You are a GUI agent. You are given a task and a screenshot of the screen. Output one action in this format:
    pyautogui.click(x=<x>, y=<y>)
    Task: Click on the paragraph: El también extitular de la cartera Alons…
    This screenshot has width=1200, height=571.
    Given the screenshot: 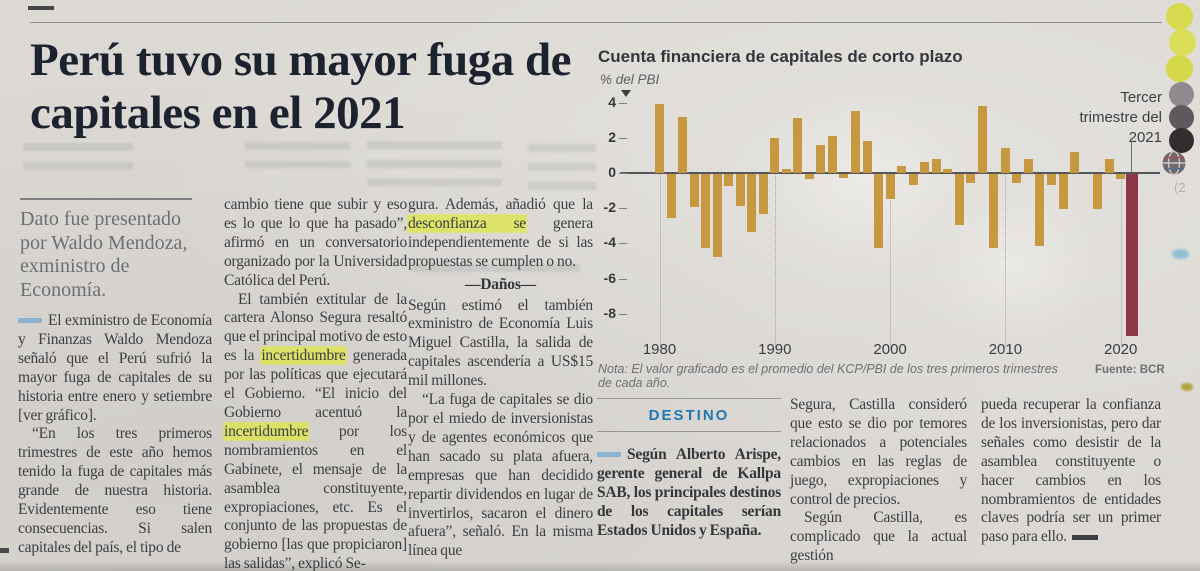 What is the action you would take?
    pyautogui.click(x=315, y=431)
    